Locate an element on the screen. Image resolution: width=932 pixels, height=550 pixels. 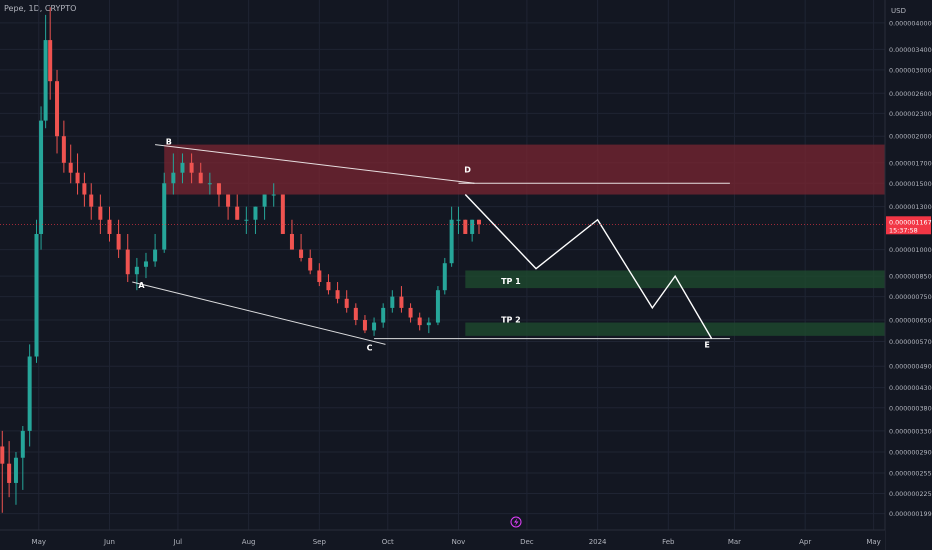
price-tick-label: 0.0000004300 is located at coordinates (910, 388).